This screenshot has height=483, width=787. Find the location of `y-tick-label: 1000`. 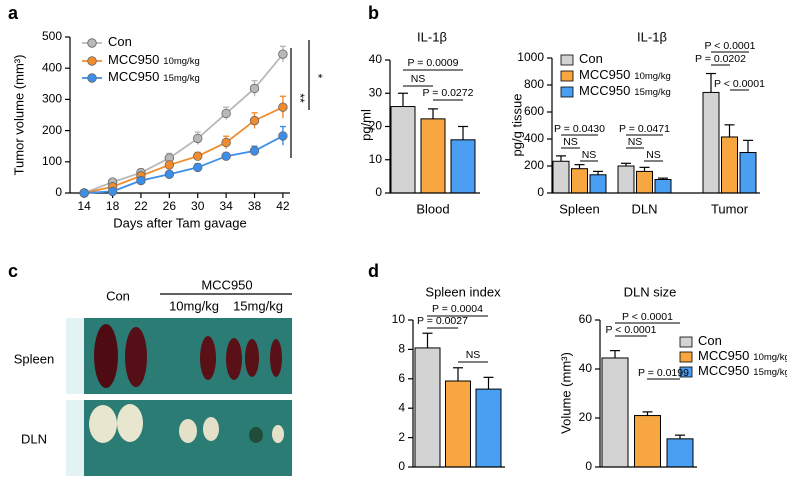

y-tick-label: 1000 is located at coordinates (530, 57).